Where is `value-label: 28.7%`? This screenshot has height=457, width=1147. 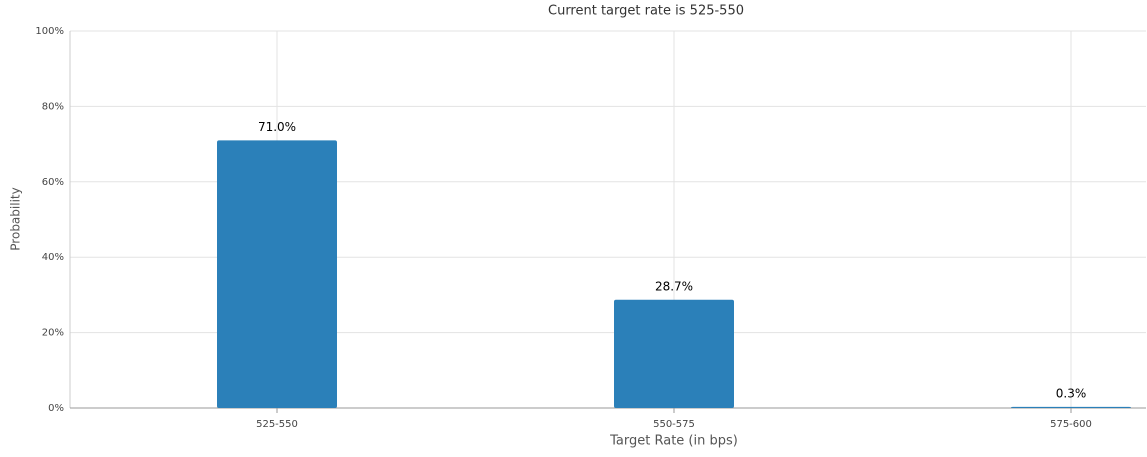 value-label: 28.7% is located at coordinates (674, 286).